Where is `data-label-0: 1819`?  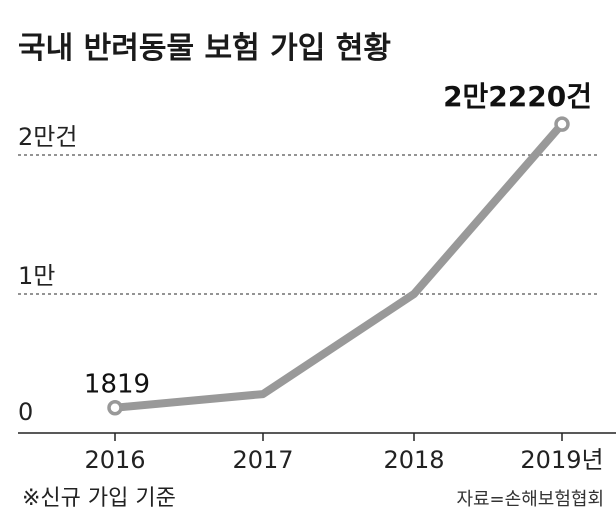
data-label-0: 1819 is located at coordinates (117, 385).